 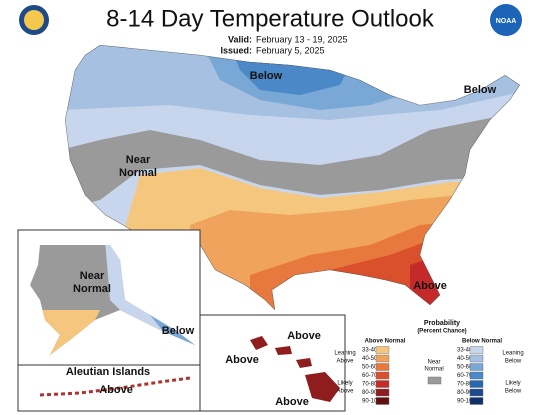 What do you see at coordinates (433, 363) in the screenshot?
I see `legend-group: Near` at bounding box center [433, 363].